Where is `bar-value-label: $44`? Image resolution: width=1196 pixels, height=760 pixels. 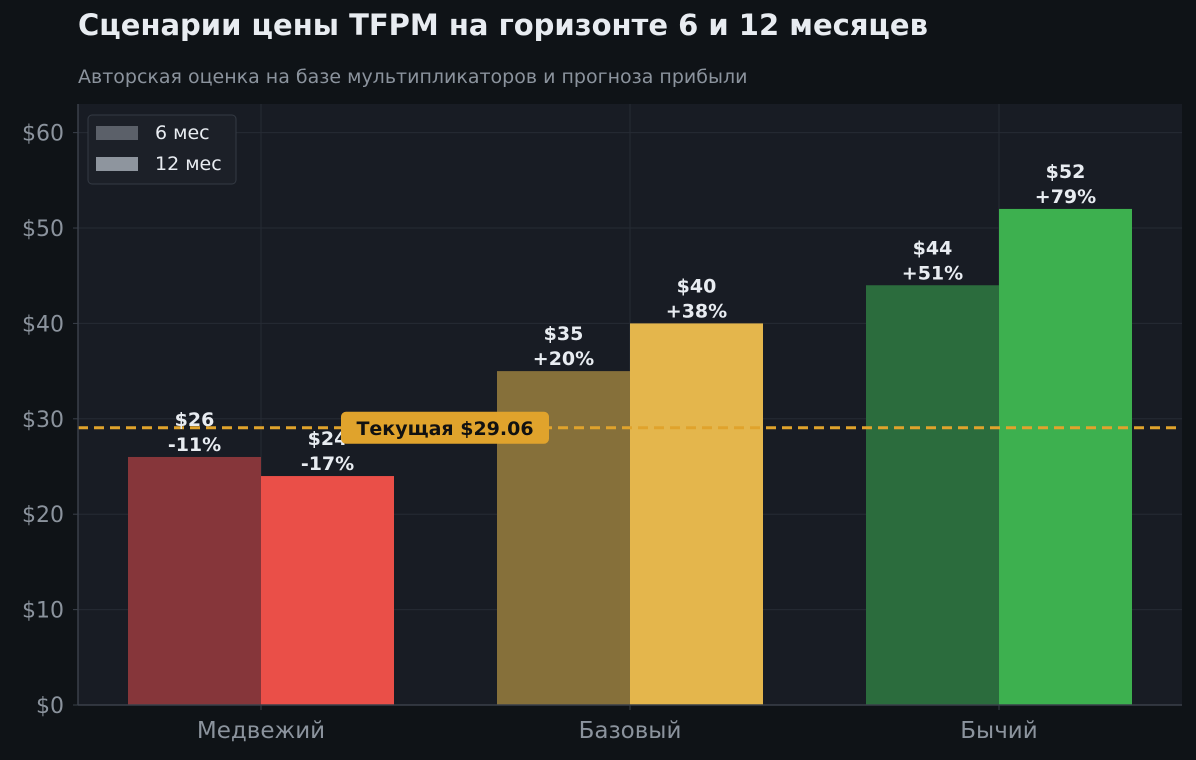 bar-value-label: $44 is located at coordinates (933, 248).